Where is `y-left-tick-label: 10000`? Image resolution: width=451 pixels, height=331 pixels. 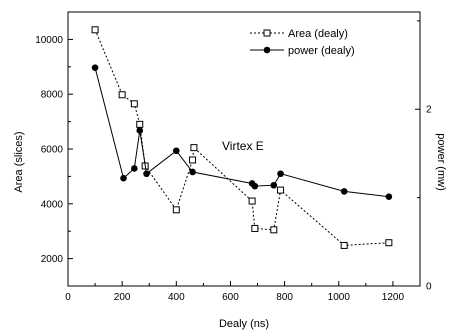 y-left-tick-label: 10000 is located at coordinates (49, 40).